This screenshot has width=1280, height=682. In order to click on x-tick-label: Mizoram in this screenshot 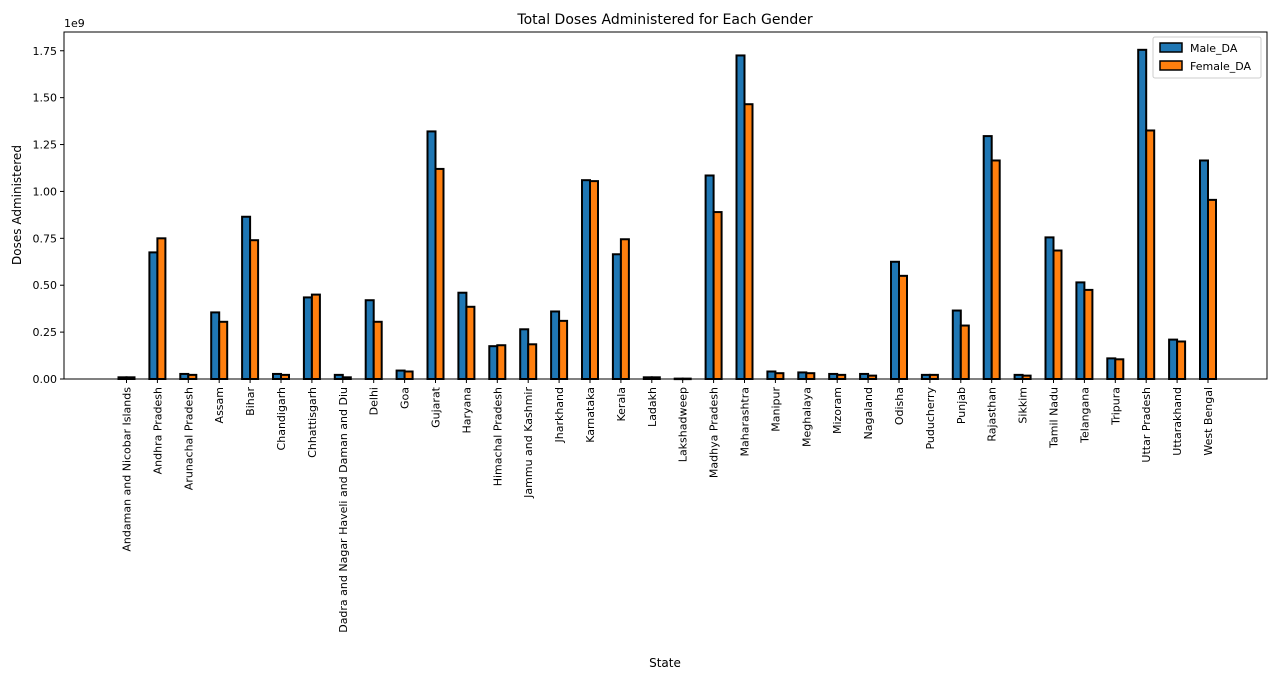, I will do `click(837, 410)`.